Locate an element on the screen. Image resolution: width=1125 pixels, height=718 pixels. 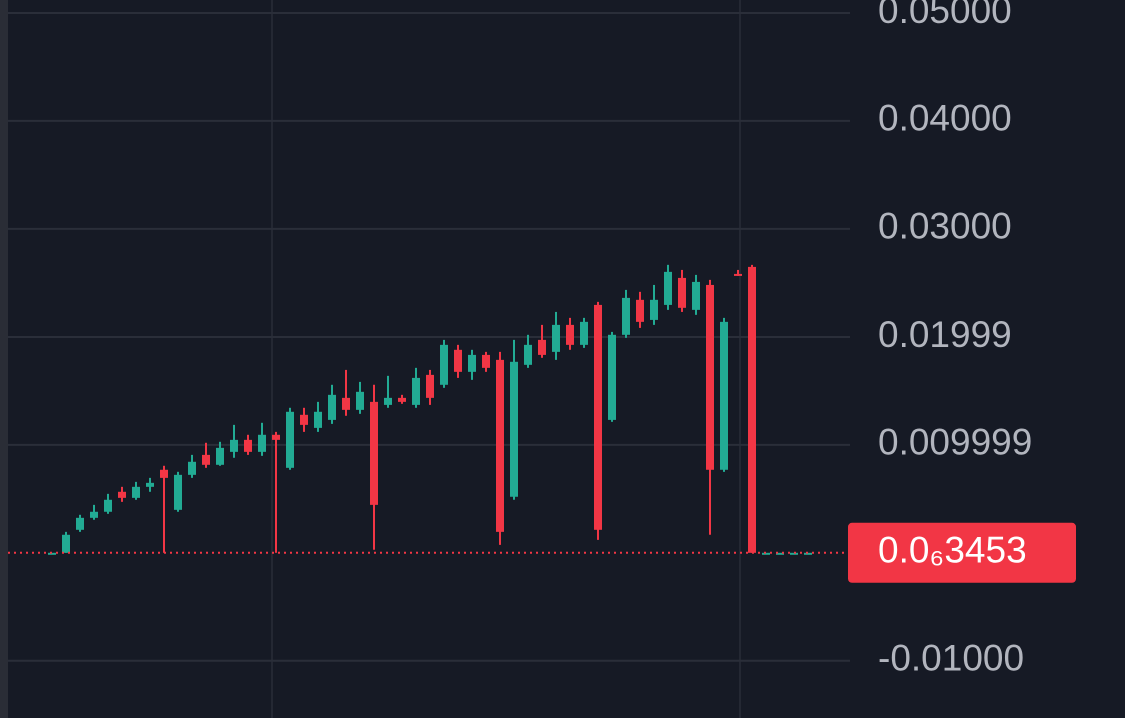
y-tick-label: 0.01999 is located at coordinates (945, 334).